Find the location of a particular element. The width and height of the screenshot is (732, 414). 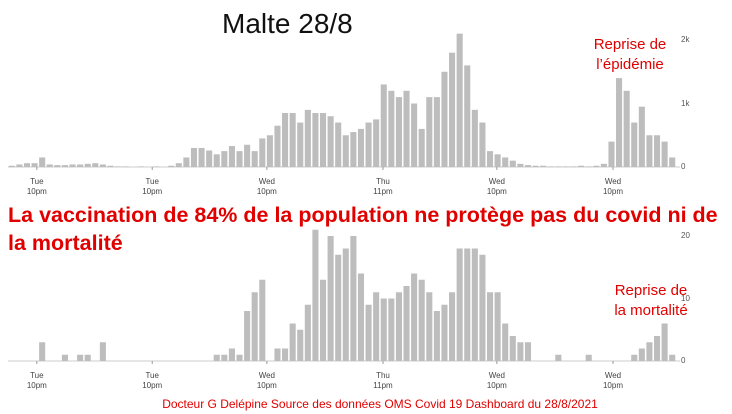

title: Malte 28/8 is located at coordinates (287, 23).